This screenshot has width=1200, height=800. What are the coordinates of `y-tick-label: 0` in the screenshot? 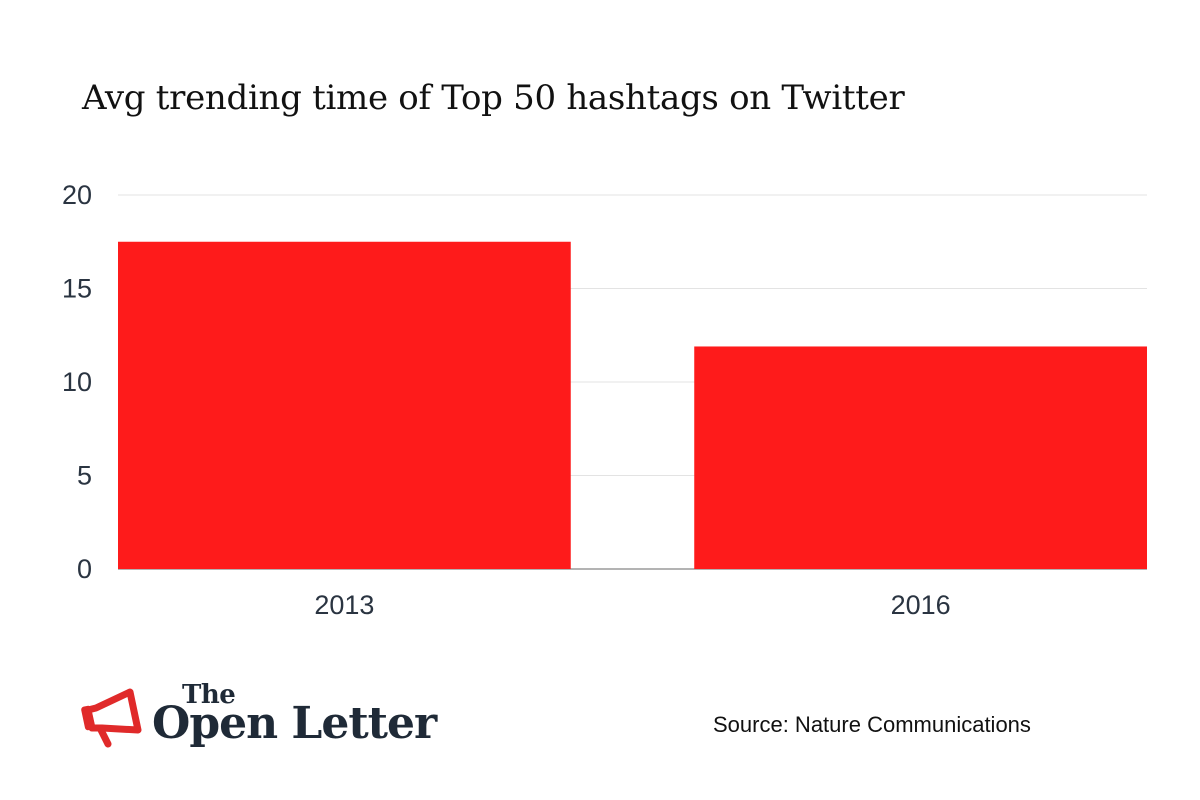 It's located at (84, 569).